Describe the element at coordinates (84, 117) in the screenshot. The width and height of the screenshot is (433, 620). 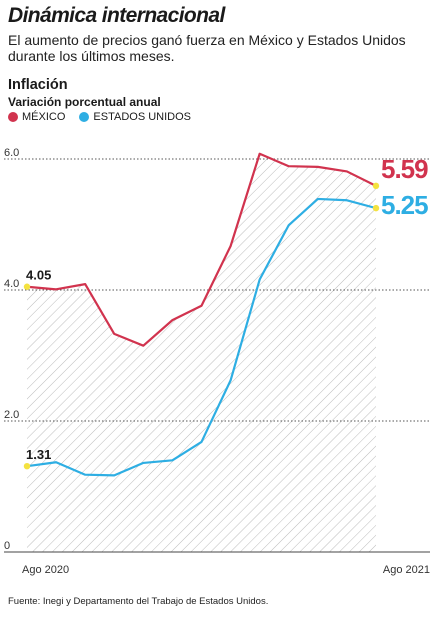
I see `legend-swatch-usa` at that location.